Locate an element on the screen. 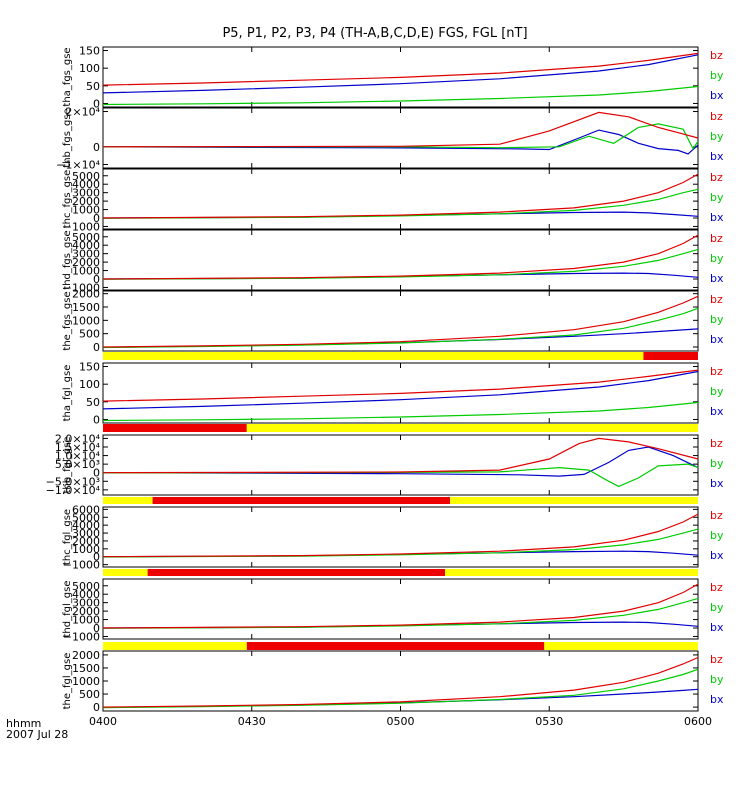  y-tick-label: 5.0×10³ is located at coordinates (77, 464).